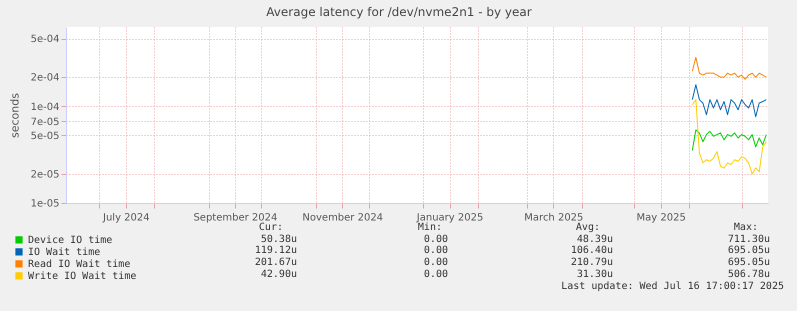 The width and height of the screenshot is (797, 311). What do you see at coordinates (45, 40) in the screenshot?
I see `y-tick-label: 5e-04` at bounding box center [45, 40].